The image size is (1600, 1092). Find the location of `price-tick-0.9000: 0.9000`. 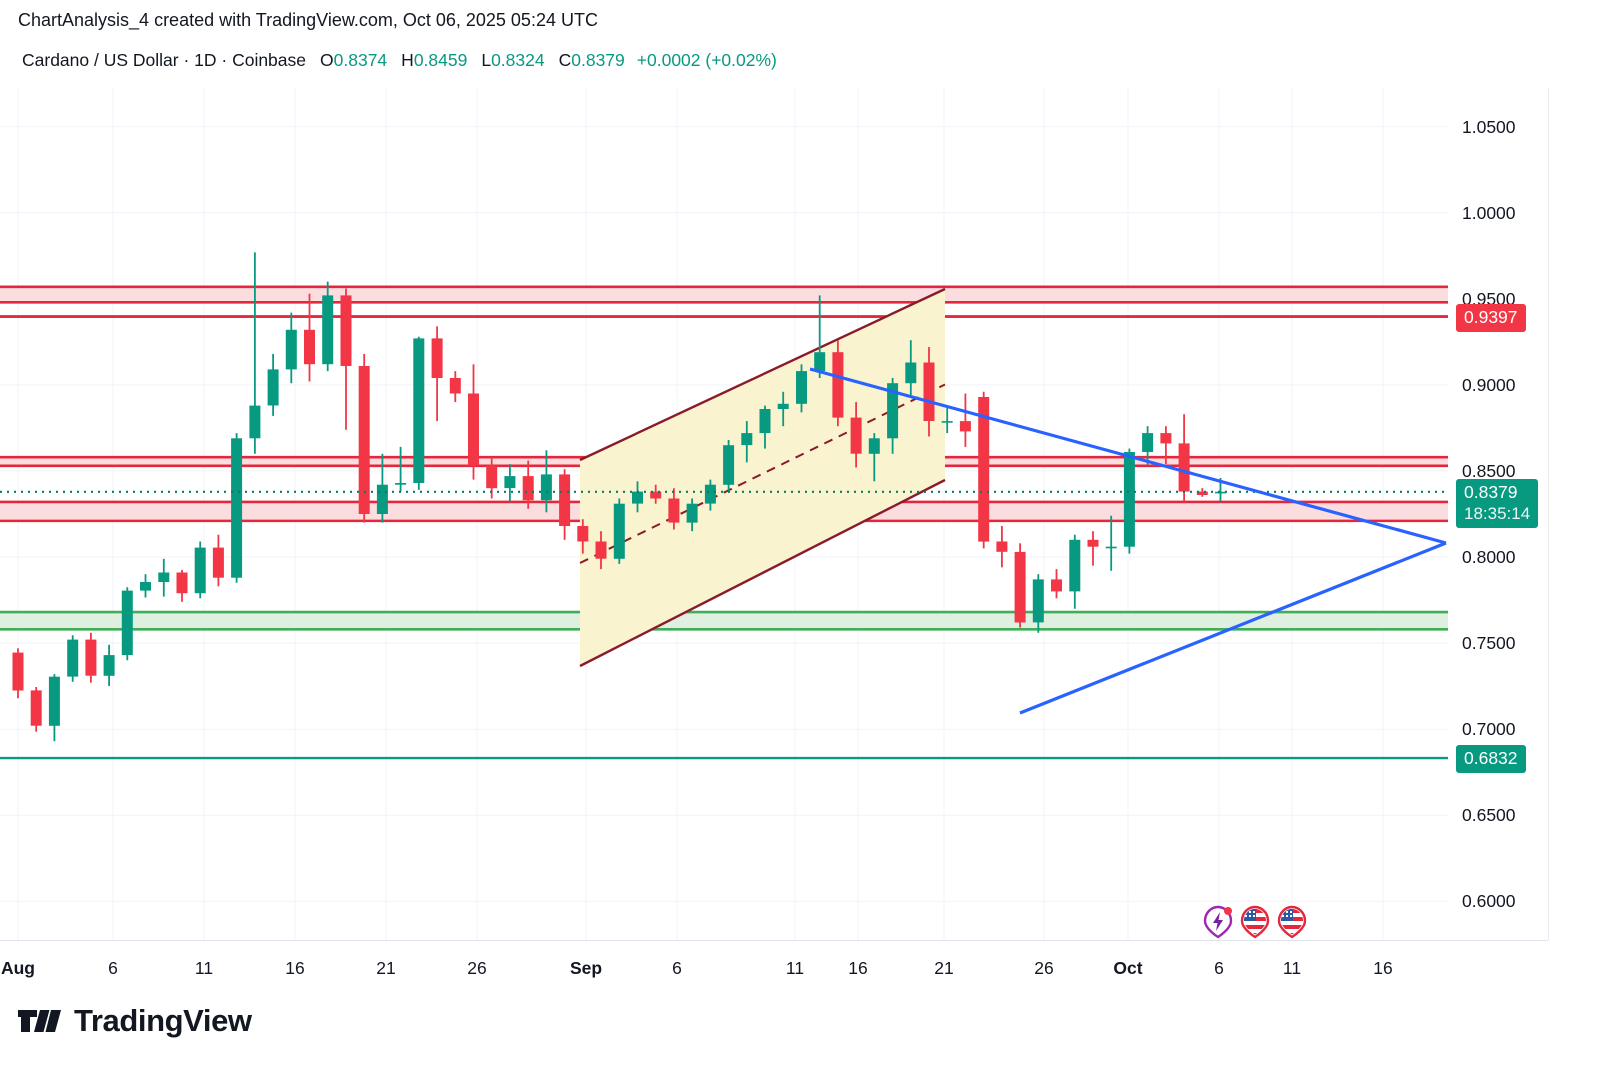

price-tick-0.9000: 0.9000 is located at coordinates (1489, 384).